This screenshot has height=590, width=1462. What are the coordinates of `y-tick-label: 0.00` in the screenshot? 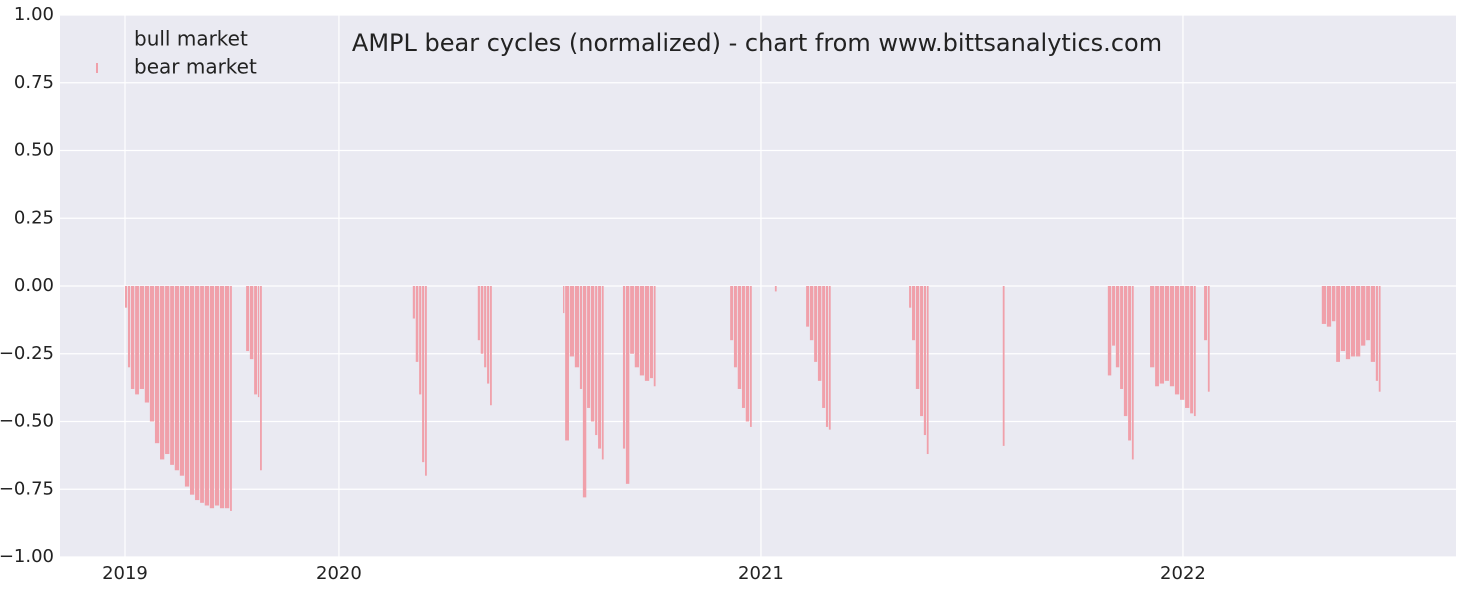 It's located at (34, 285).